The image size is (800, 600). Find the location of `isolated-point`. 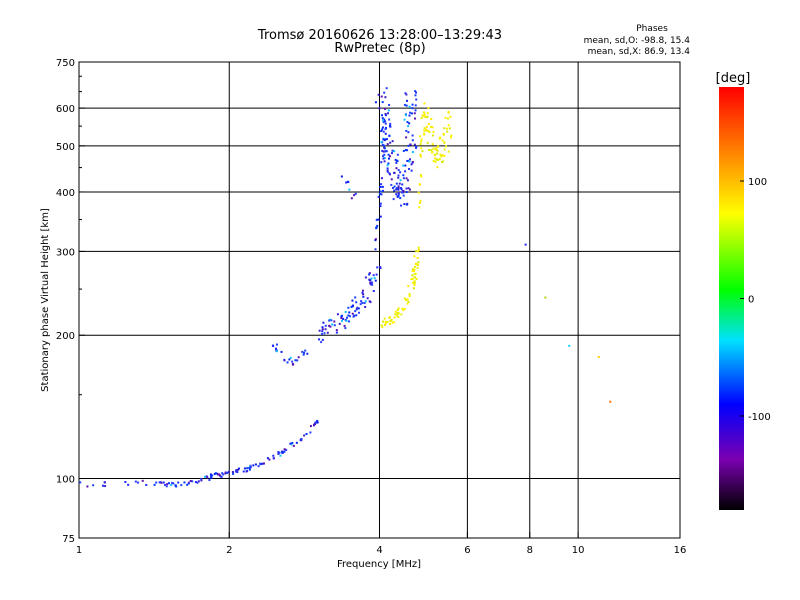

isolated-point is located at coordinates (598, 357).